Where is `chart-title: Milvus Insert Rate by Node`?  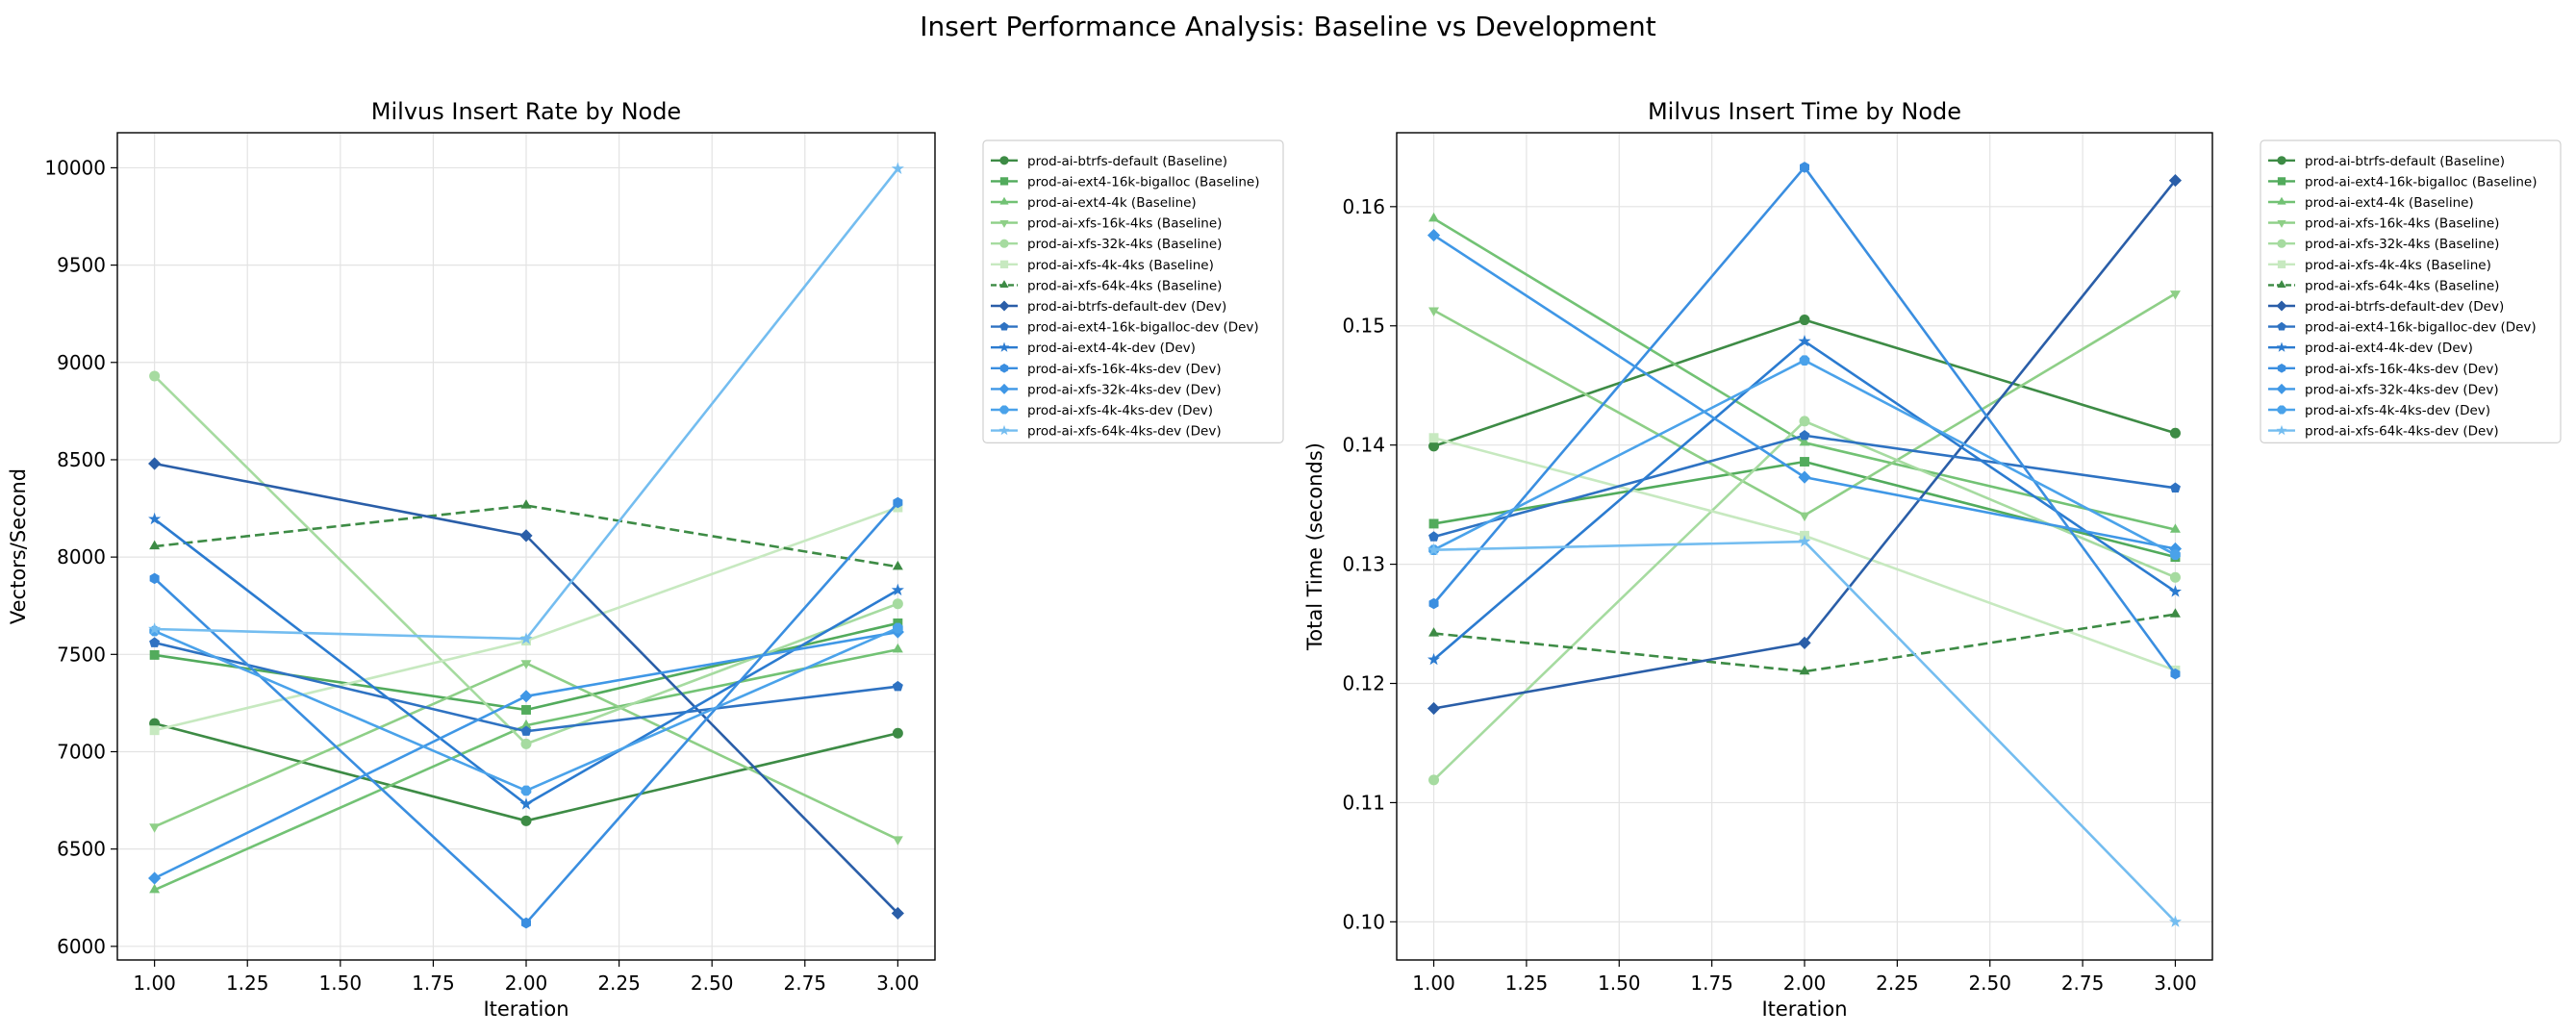
chart-title: Milvus Insert Rate by Node is located at coordinates (526, 111).